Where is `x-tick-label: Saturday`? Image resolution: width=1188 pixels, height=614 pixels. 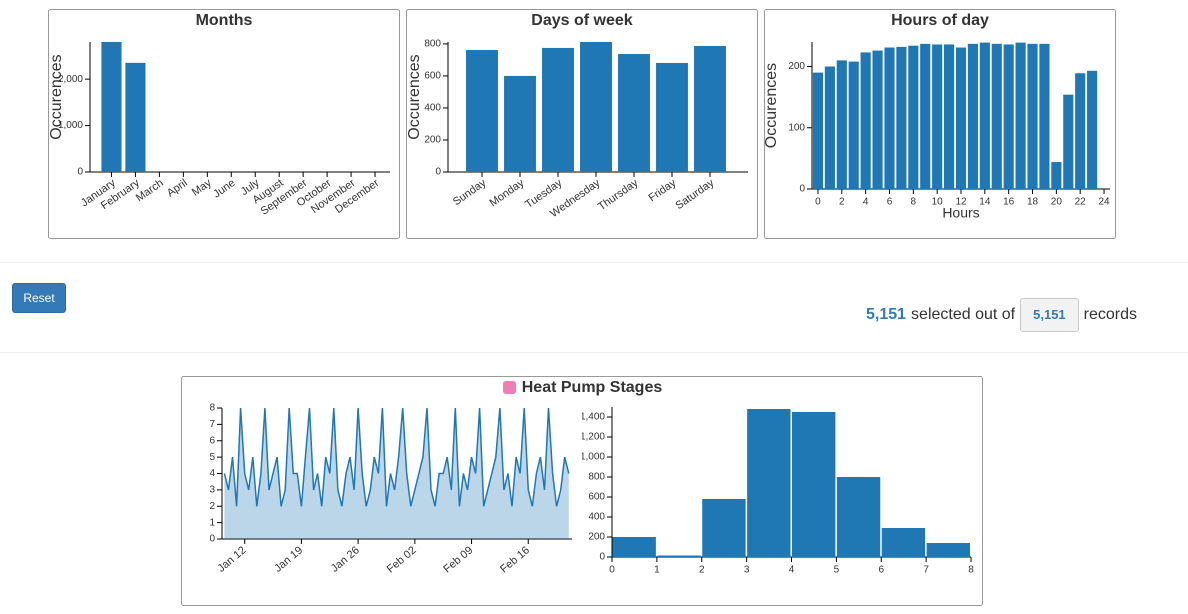
x-tick-label: Saturday is located at coordinates (694, 194).